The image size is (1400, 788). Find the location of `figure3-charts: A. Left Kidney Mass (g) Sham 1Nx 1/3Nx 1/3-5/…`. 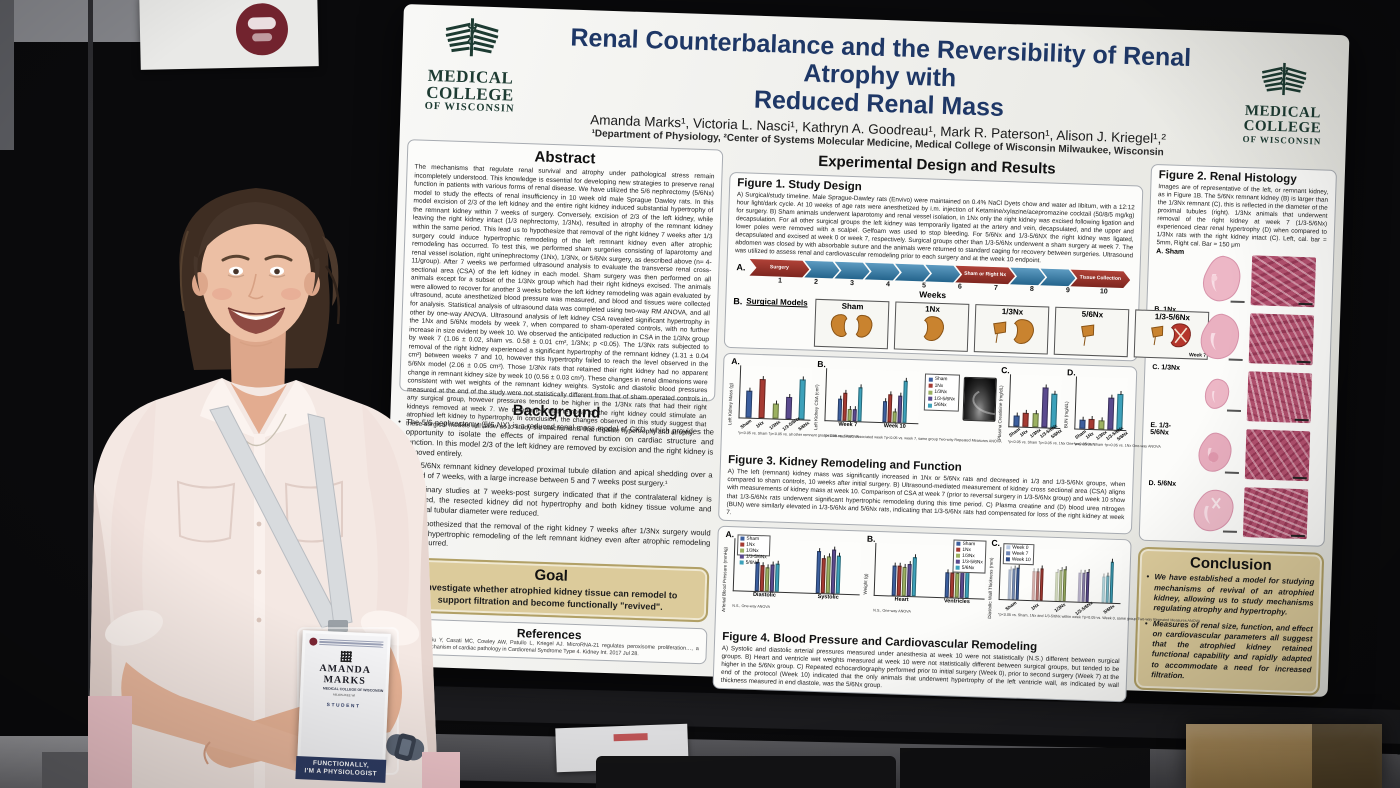

figure3-charts: A. Left Kidney Mass (g) Sham 1Nx 1/3Nx 1/3-5/… is located at coordinates (944, 411).